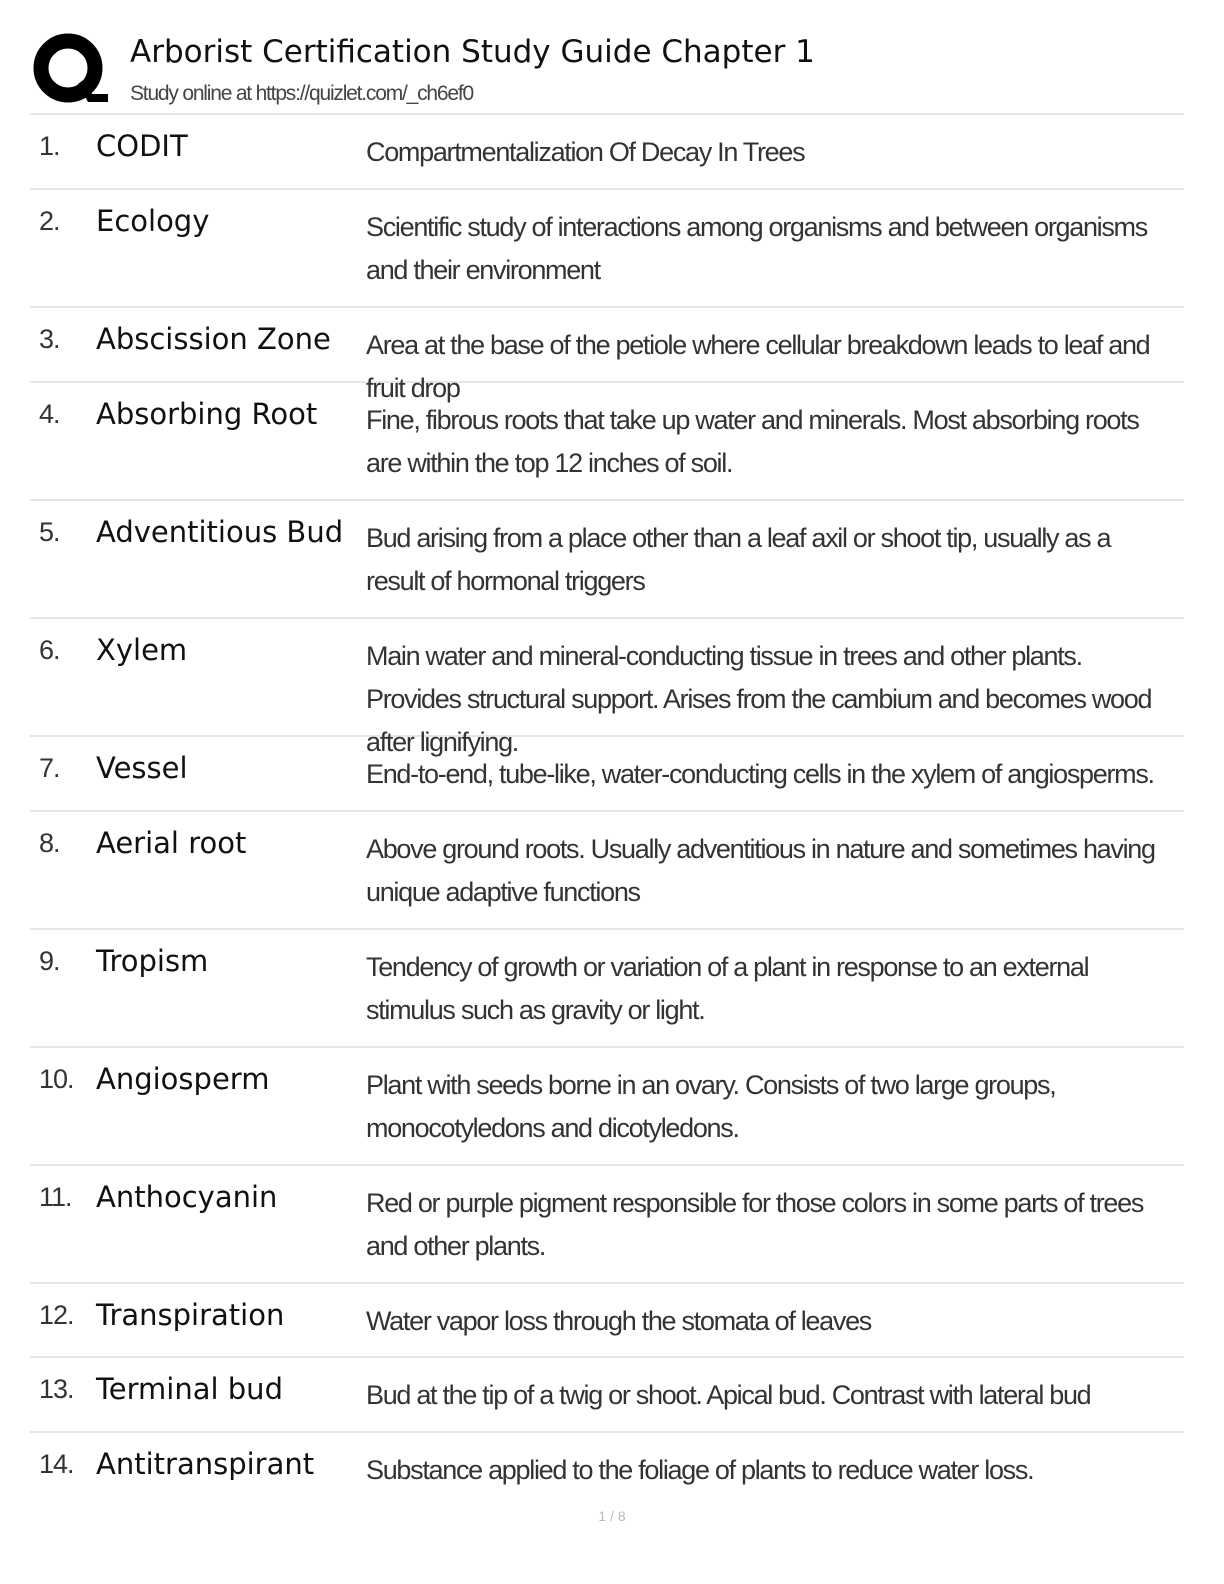 This screenshot has width=1224, height=1584. What do you see at coordinates (586, 152) in the screenshot?
I see `card-definition: Compartmentalization Of Decay In Trees` at bounding box center [586, 152].